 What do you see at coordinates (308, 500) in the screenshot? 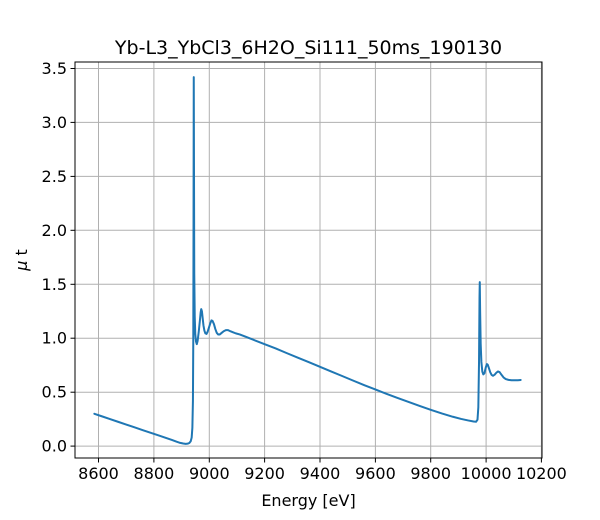
I see `x-axis-label: Energy [eV]` at bounding box center [308, 500].